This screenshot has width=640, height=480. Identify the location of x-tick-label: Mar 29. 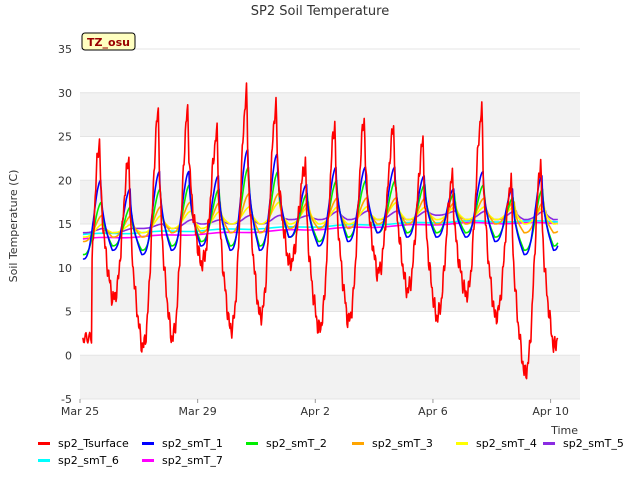
(198, 411).